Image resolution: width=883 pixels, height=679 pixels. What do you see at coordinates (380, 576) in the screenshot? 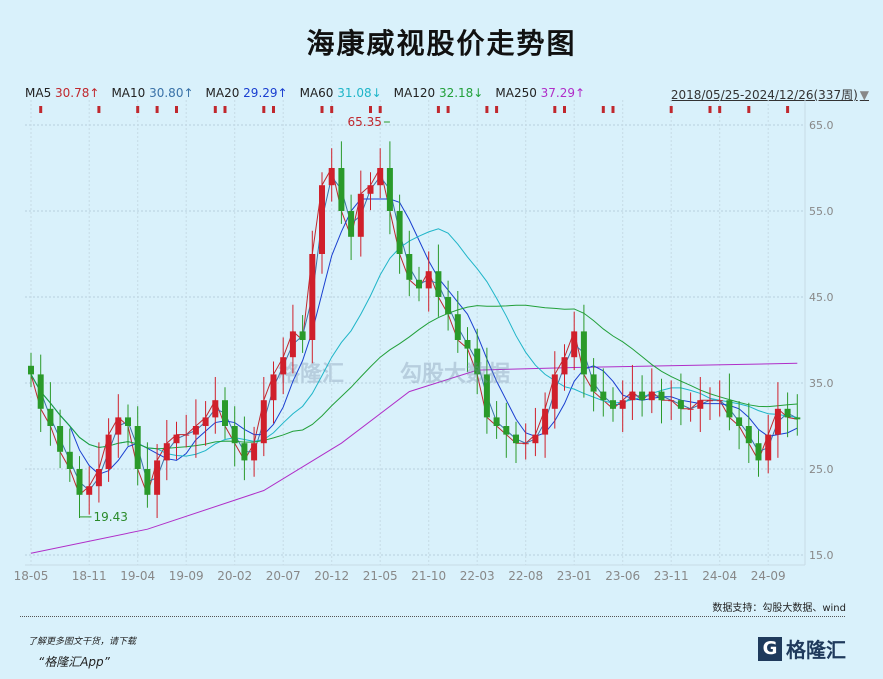
I see `x-tick-label: 21-05` at bounding box center [380, 576].